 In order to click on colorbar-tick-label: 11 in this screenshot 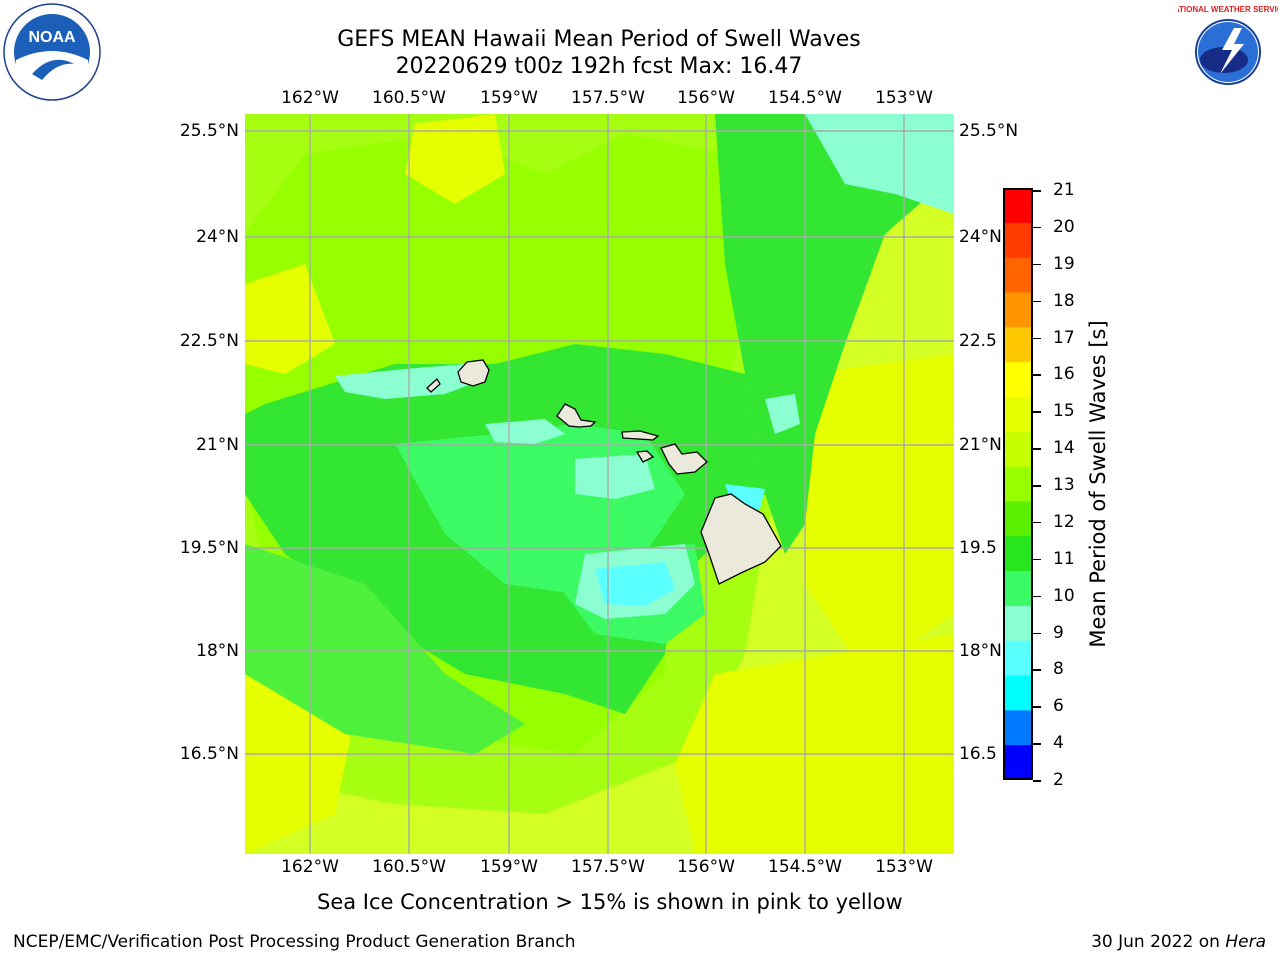, I will do `click(1064, 558)`.